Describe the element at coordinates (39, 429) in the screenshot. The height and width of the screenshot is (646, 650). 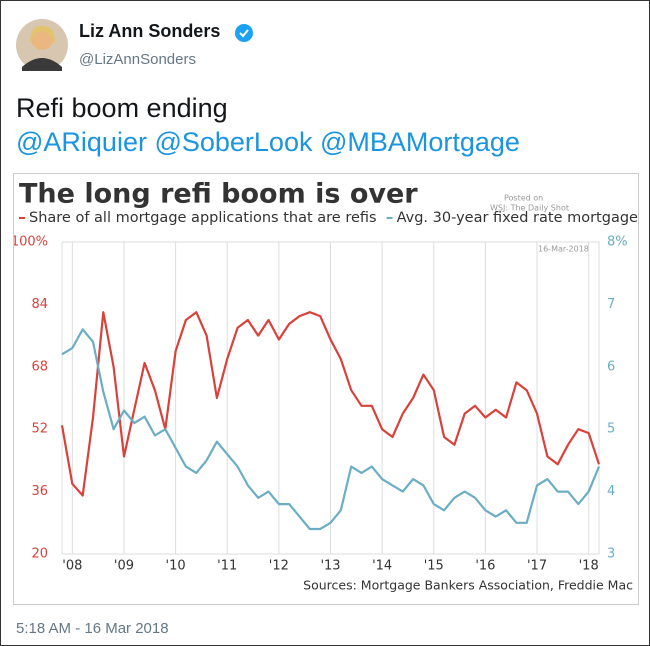
I see `y-tick-label: 52` at that location.